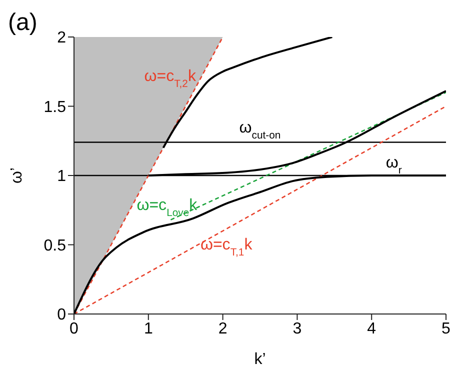 The image size is (466, 376). What do you see at coordinates (446, 329) in the screenshot?
I see `x-tick-label: 5` at bounding box center [446, 329].